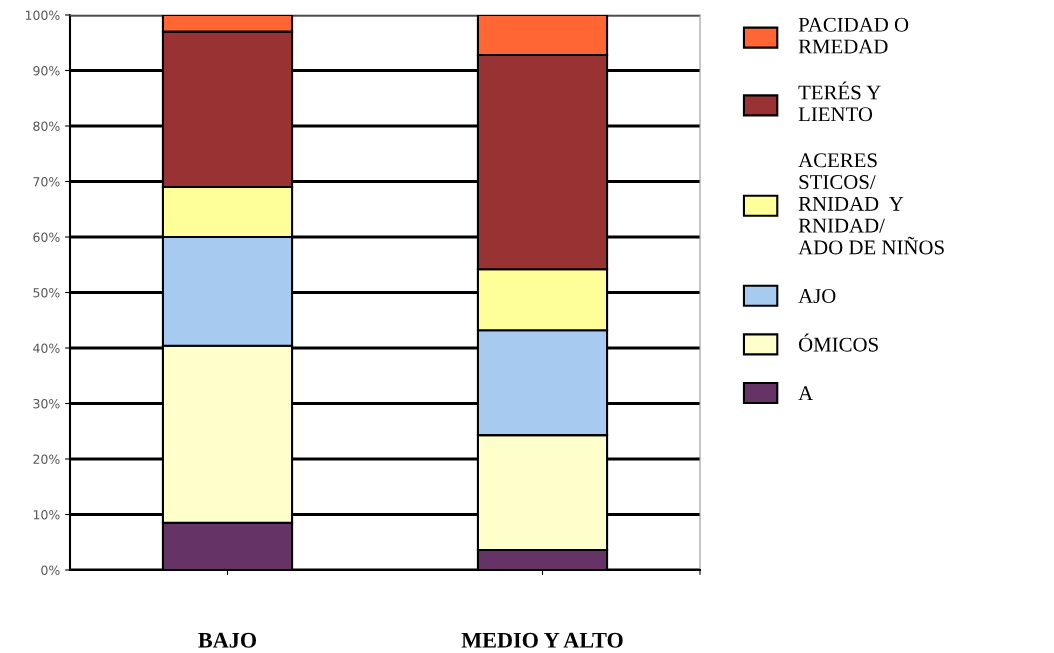  Describe the element at coordinates (46, 70) in the screenshot. I see `y-tick-label: 90%` at that location.